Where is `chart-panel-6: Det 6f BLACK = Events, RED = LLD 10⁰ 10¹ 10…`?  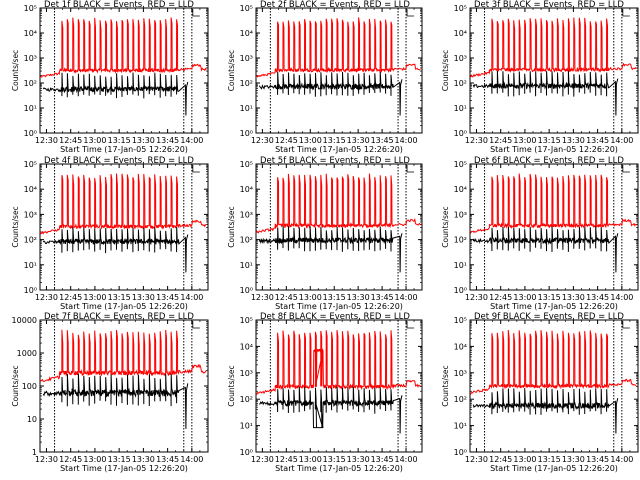 chart-panel-6: Det 6f BLACK = Events, RED = LLD 10⁰ 10¹ 10… is located at coordinates (540, 233).